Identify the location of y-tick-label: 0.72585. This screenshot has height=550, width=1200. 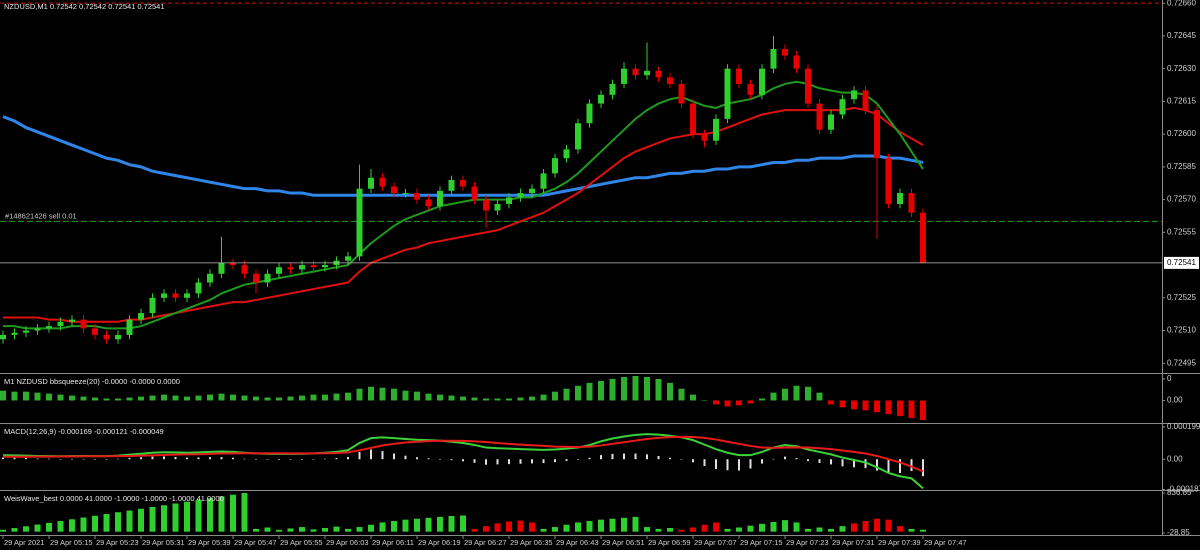
(1181, 166).